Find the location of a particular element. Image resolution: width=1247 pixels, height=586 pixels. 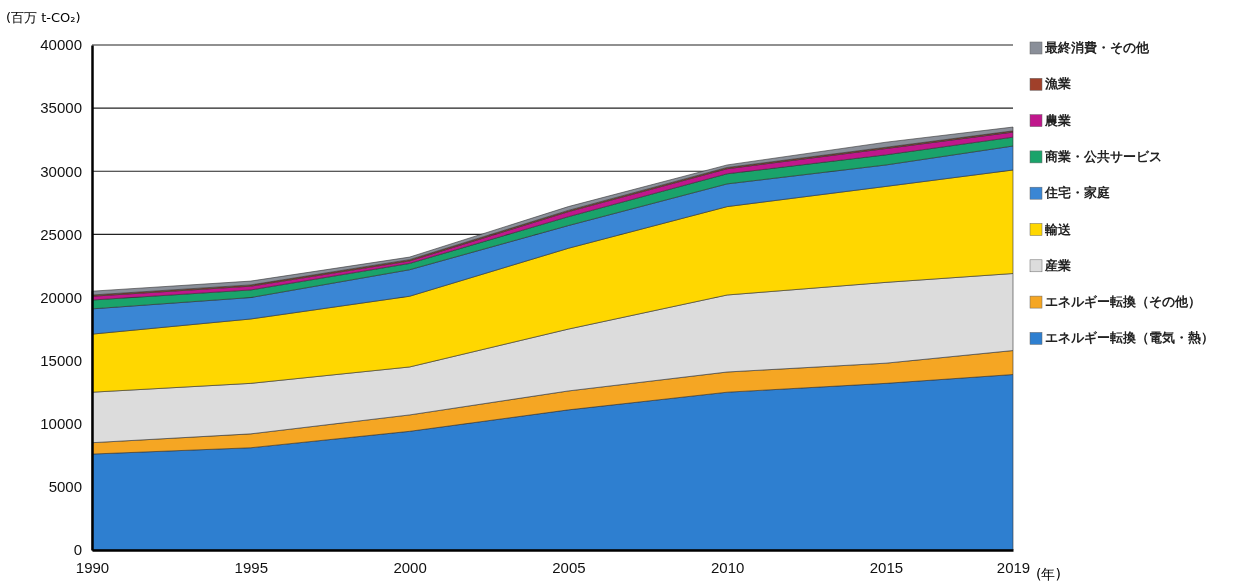

y-axis-title: (百万 t-CO₂) is located at coordinates (43, 17).